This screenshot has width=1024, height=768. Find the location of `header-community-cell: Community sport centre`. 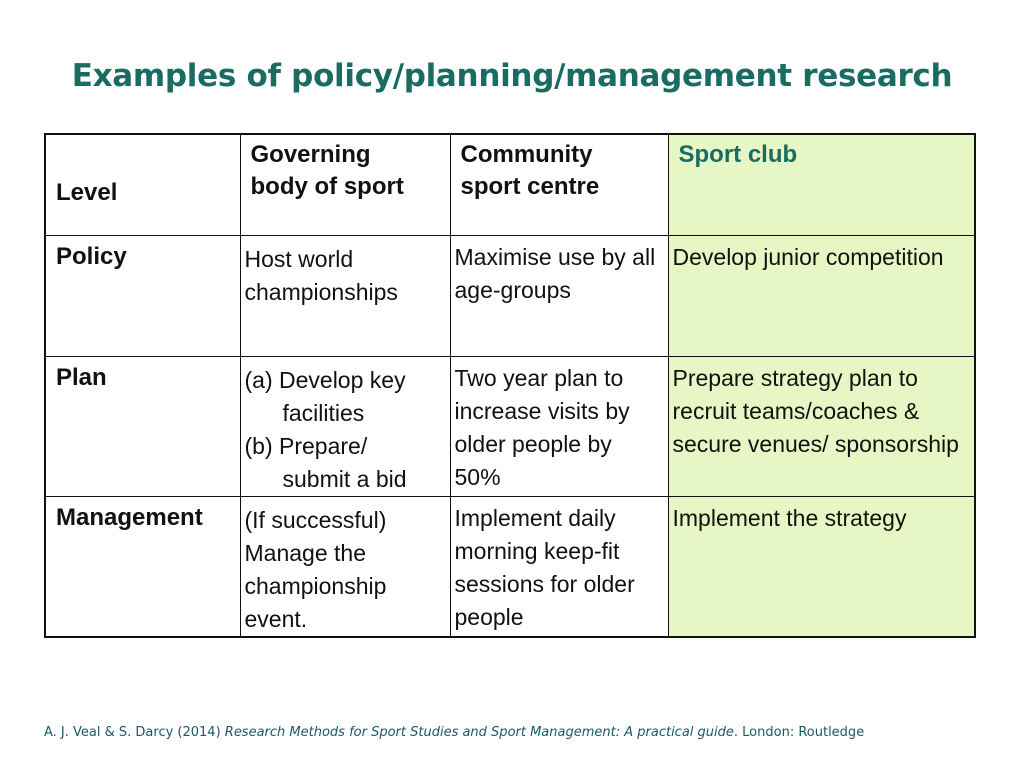

header-community-cell: Community sport centre is located at coordinates (559, 184).